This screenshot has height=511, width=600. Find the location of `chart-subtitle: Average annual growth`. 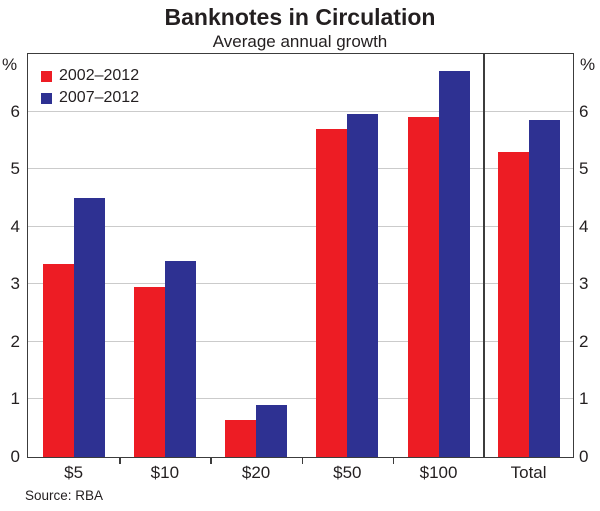

chart-subtitle: Average annual growth is located at coordinates (300, 41).